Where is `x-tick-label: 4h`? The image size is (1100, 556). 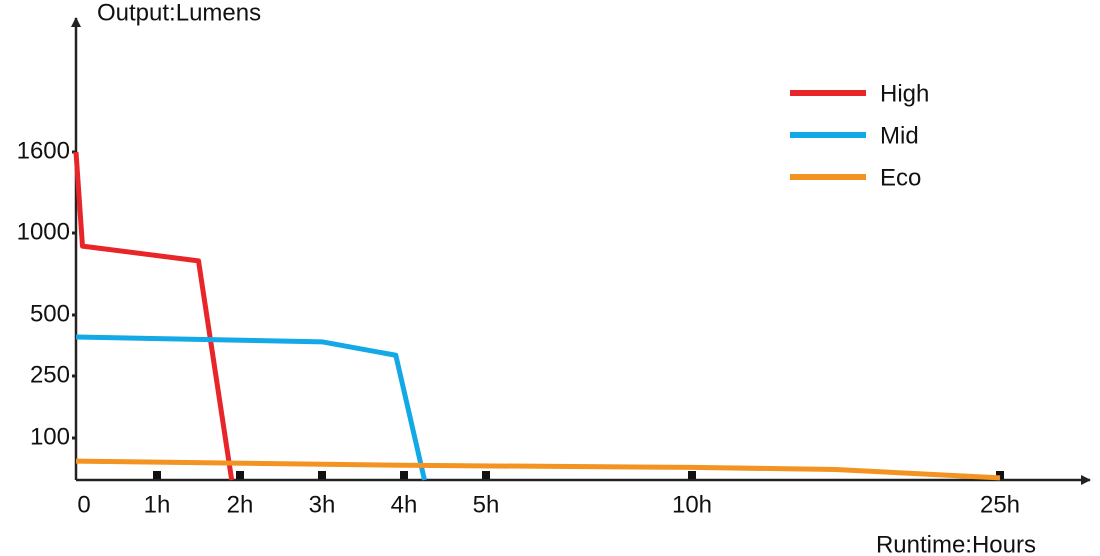 x-tick-label: 4h is located at coordinates (404, 504).